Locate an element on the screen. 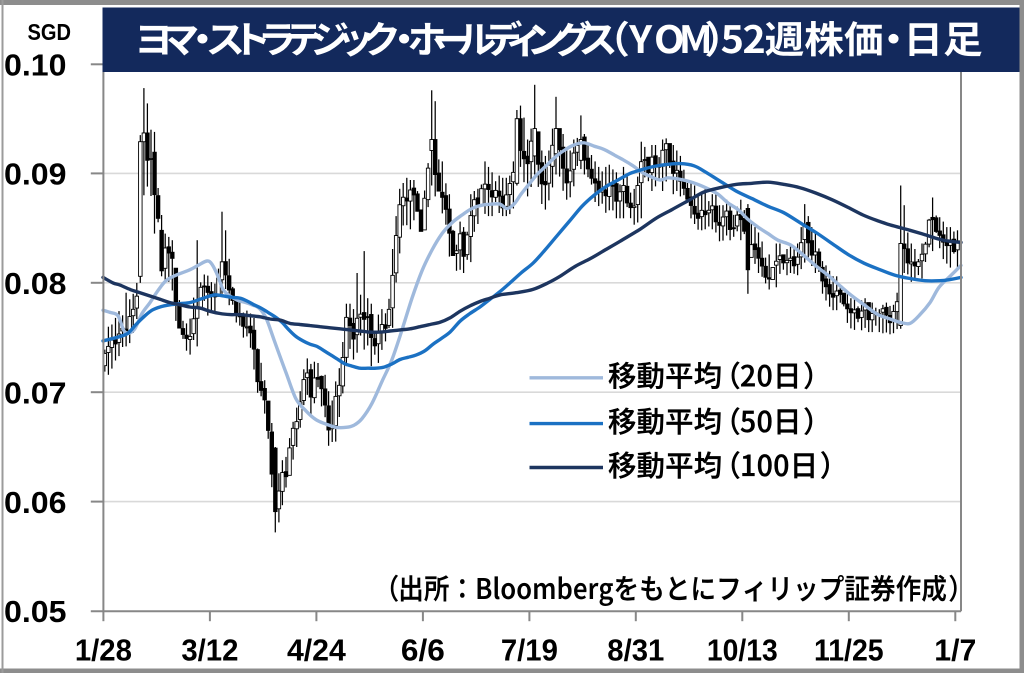  svg-text: 3/12 is located at coordinates (209, 649).